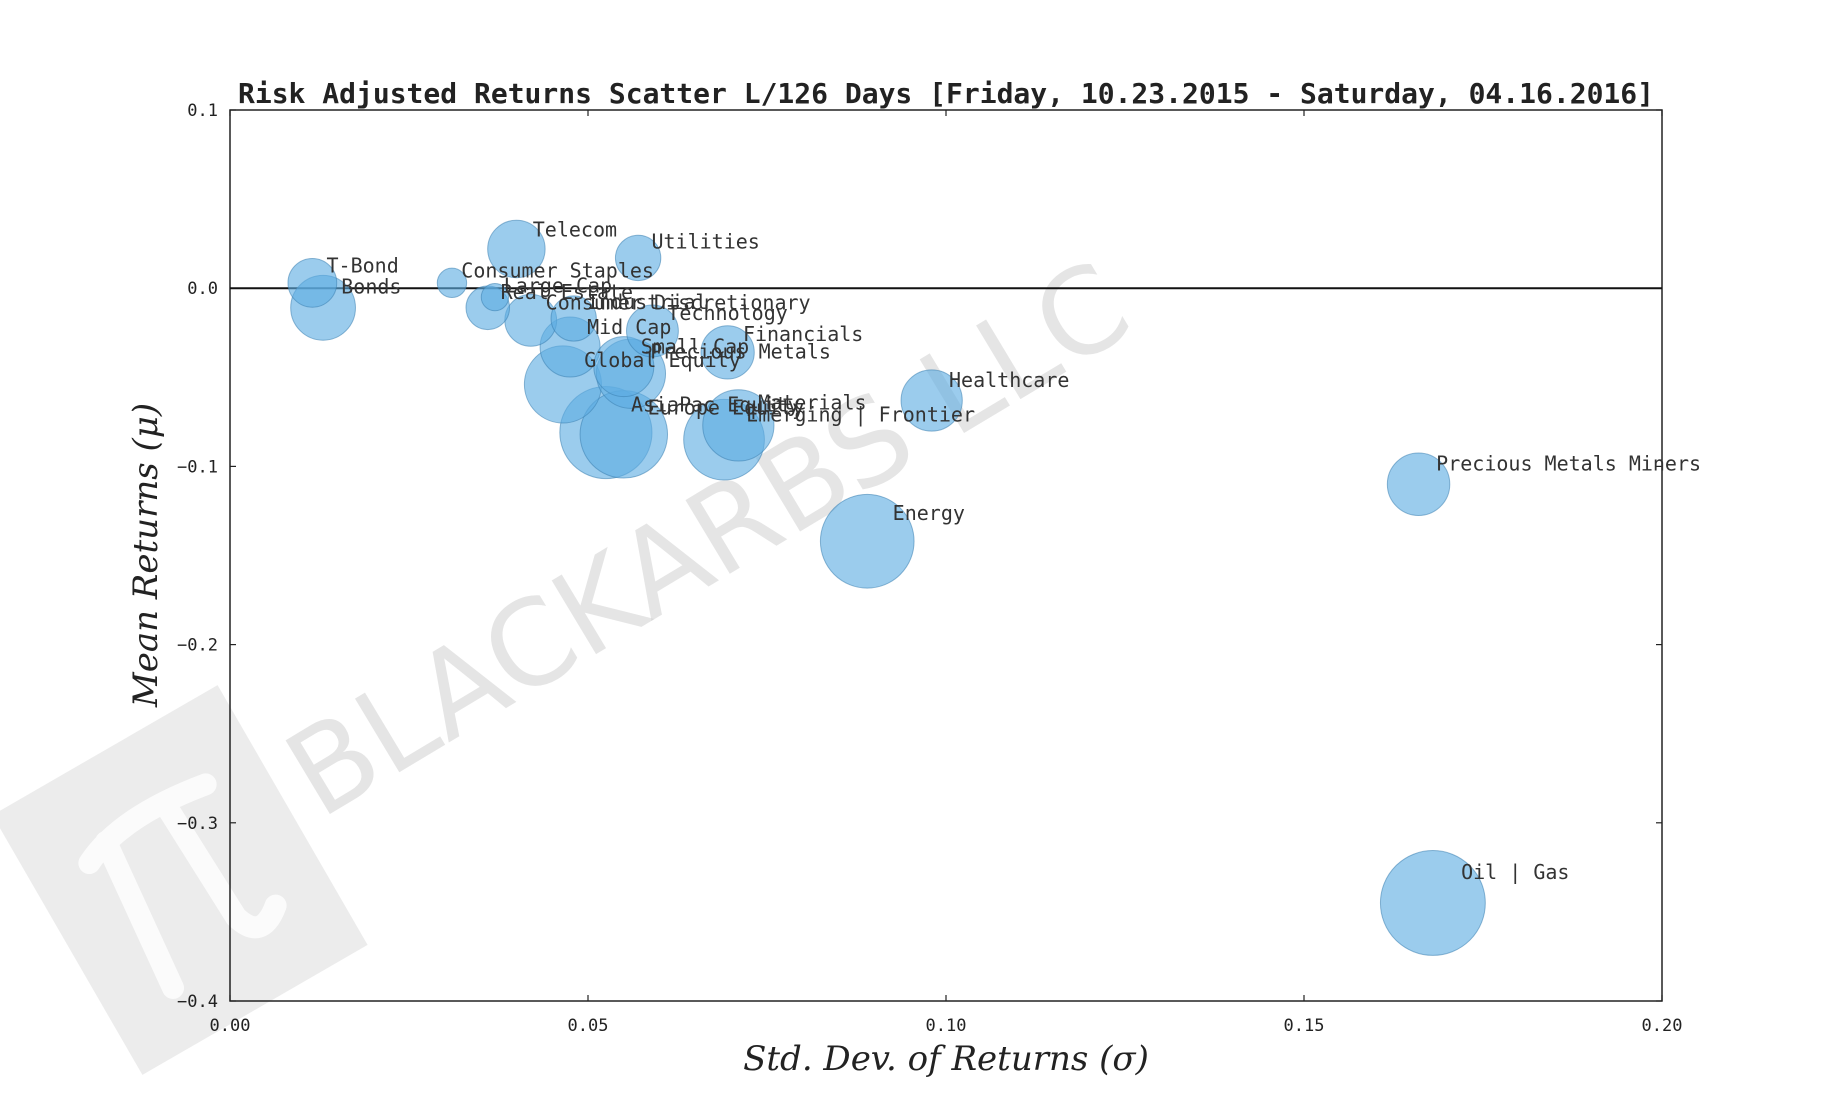  What do you see at coordinates (184, 880) in the screenshot?
I see `watermark-logo-icon` at bounding box center [184, 880].